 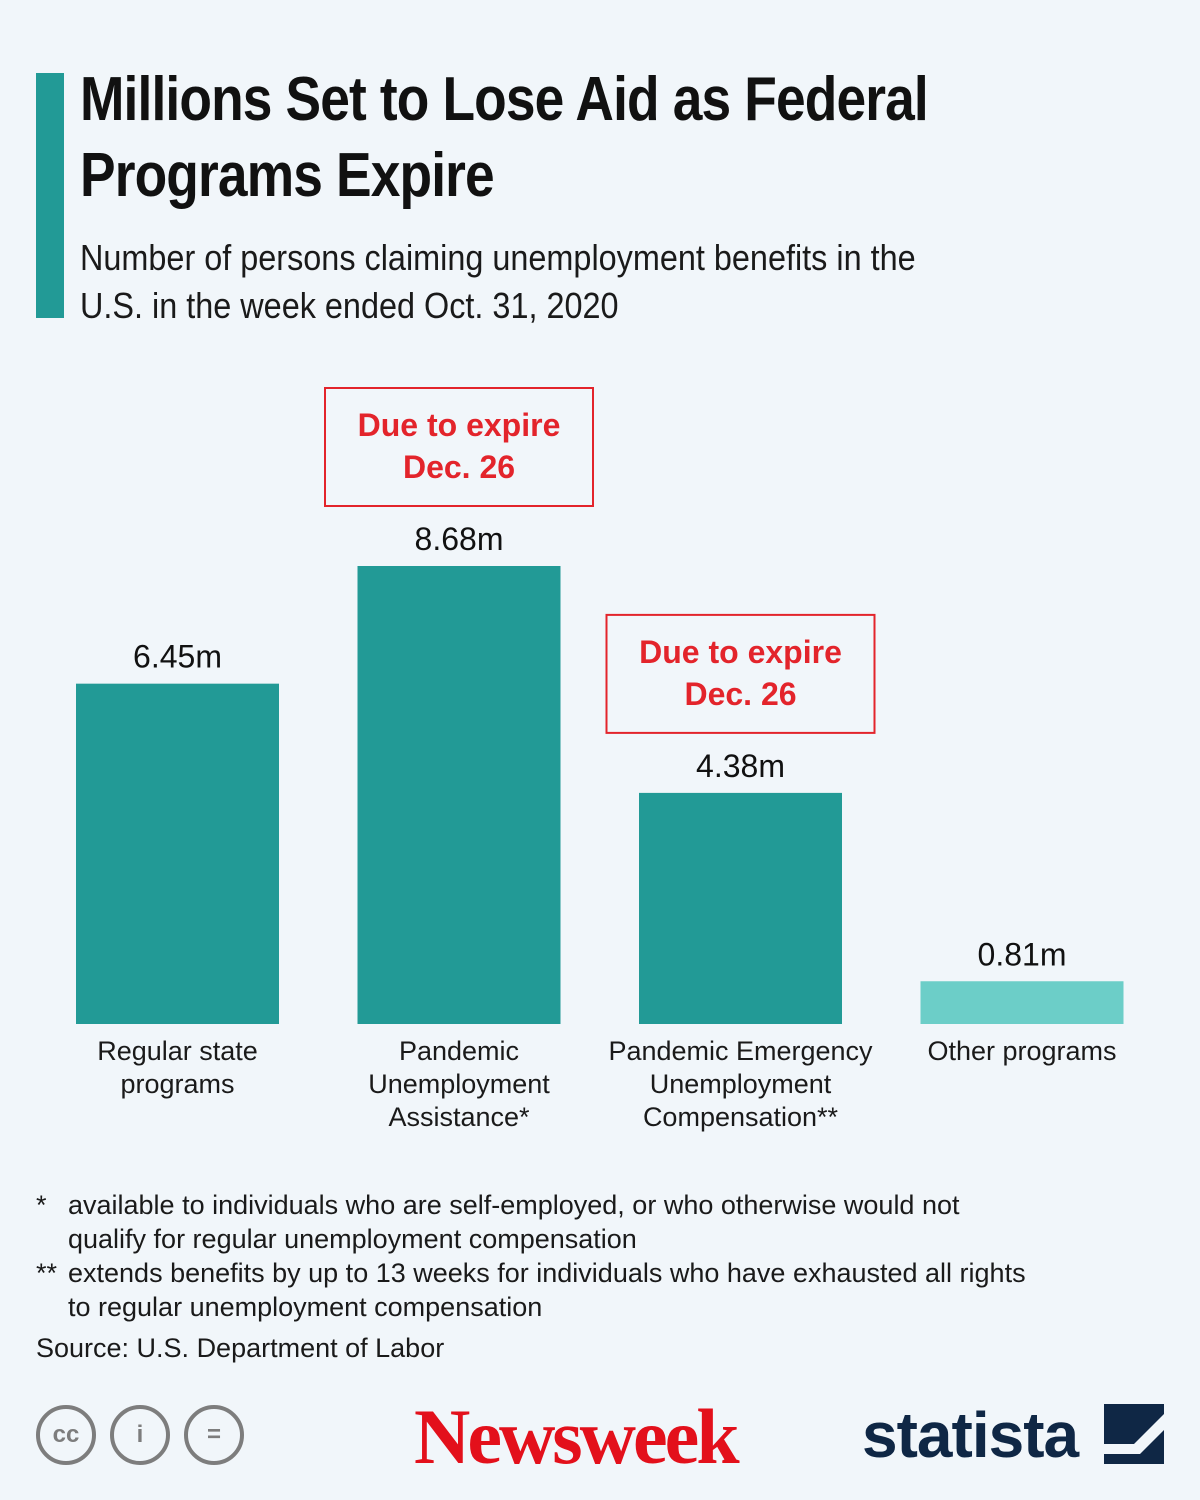 What do you see at coordinates (177, 1084) in the screenshot?
I see `category-label: programs` at bounding box center [177, 1084].